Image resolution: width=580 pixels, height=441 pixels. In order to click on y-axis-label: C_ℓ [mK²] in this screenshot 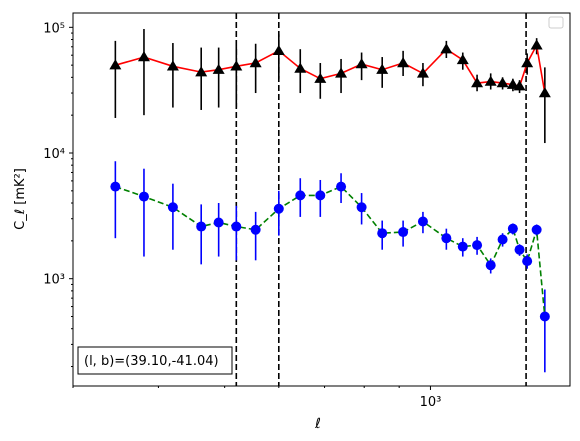, I will do `click(20, 199)`.